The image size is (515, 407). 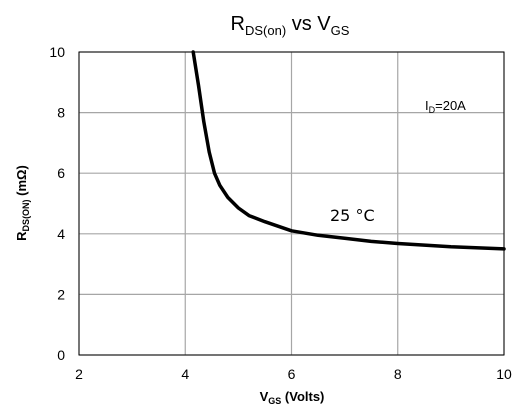 What do you see at coordinates (21, 182) in the screenshot?
I see `y-axis-label-rest: (mΩ)` at bounding box center [21, 182].